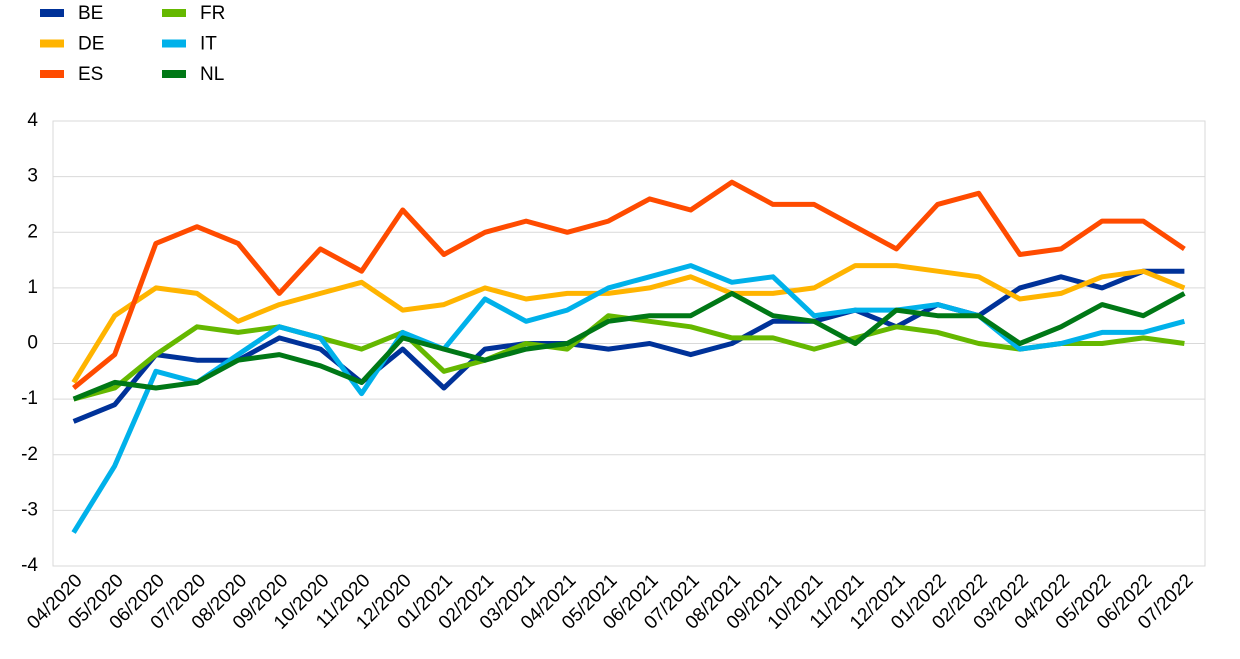 This screenshot has width=1240, height=659. I want to click on y-tick-label: 1, so click(32, 287).